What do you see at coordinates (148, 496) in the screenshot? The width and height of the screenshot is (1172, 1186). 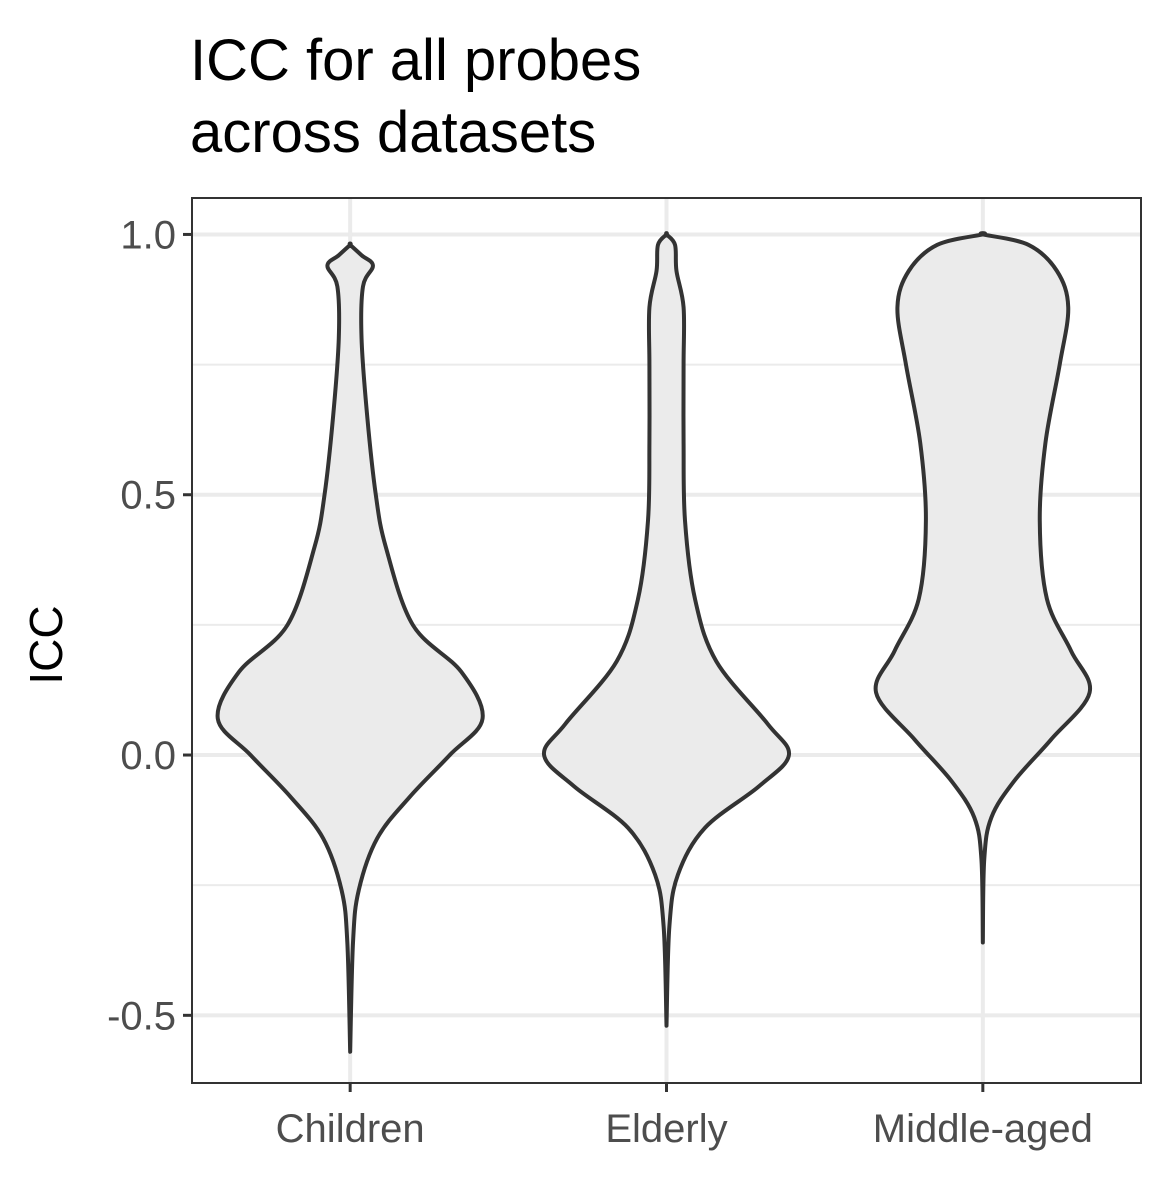 I see `y-tick-label: 0.5` at bounding box center [148, 496].